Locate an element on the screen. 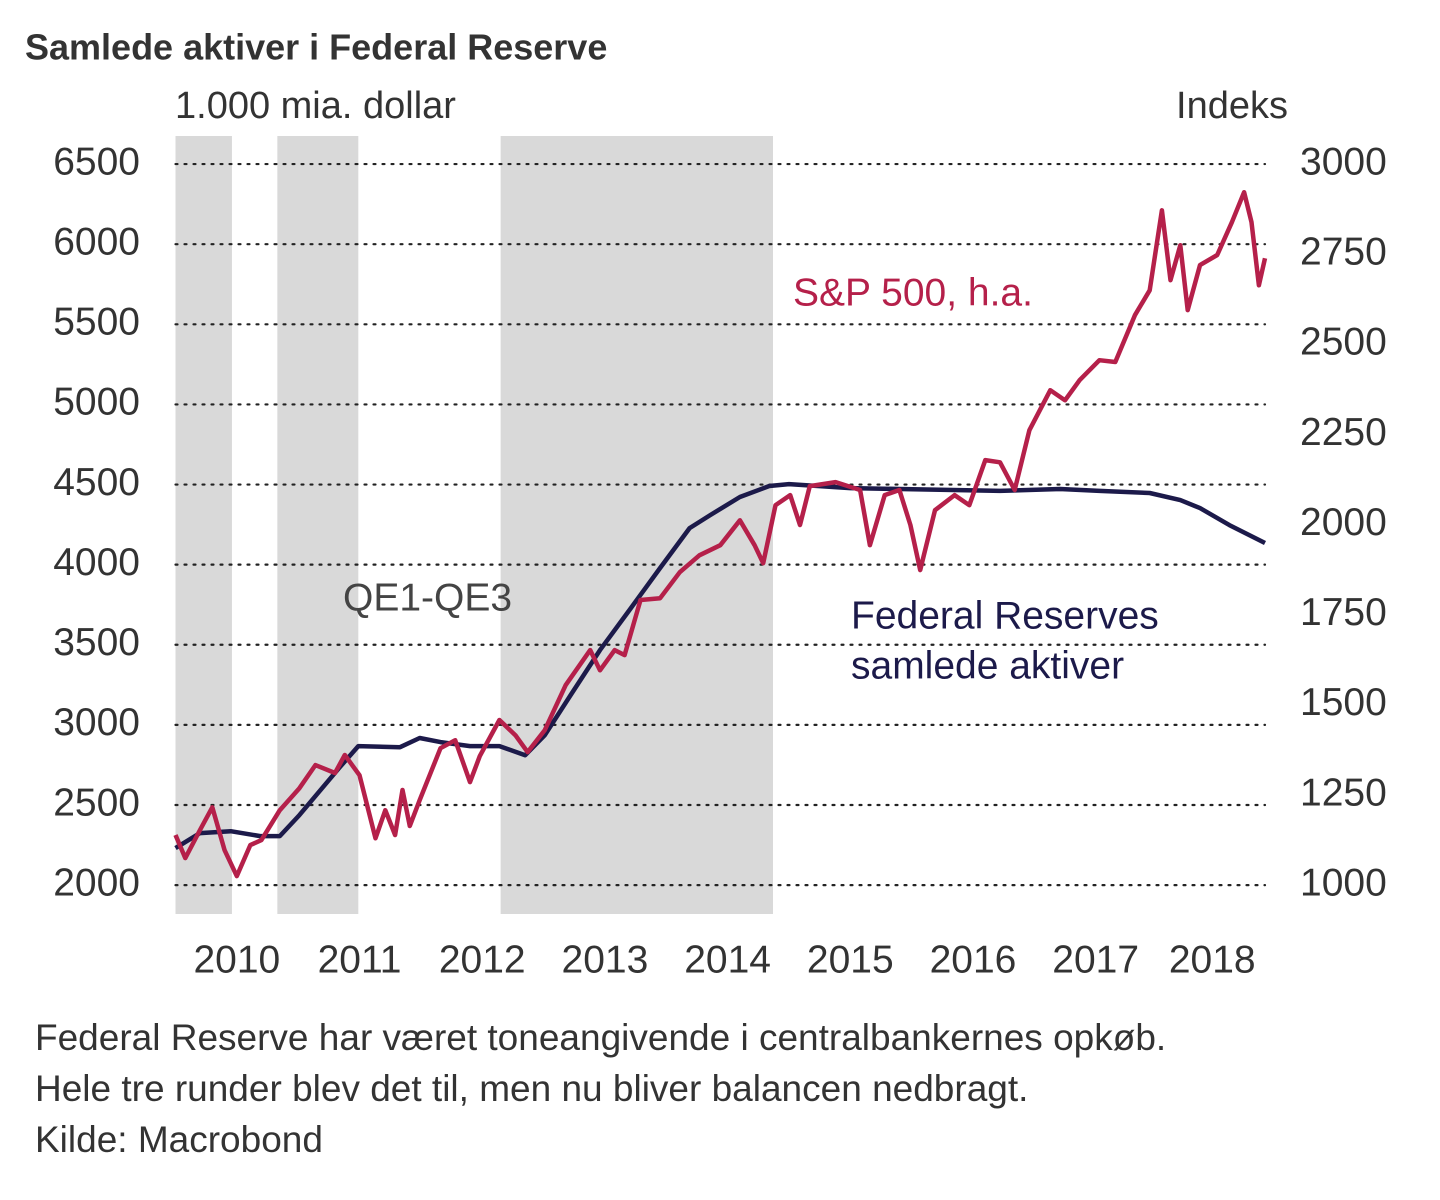 This screenshot has height=1200, width=1440. x-tick-label: 2012 is located at coordinates (482, 959).